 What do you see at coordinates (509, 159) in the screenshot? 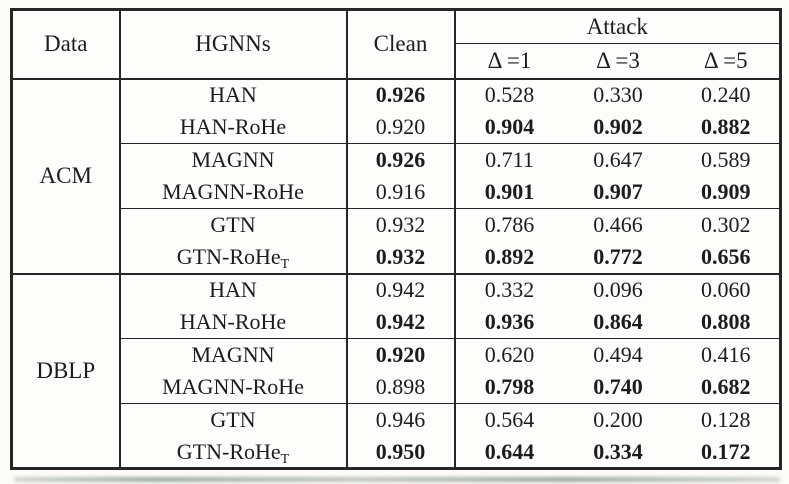
I see `attack-value-d1: 0.711` at bounding box center [509, 159].